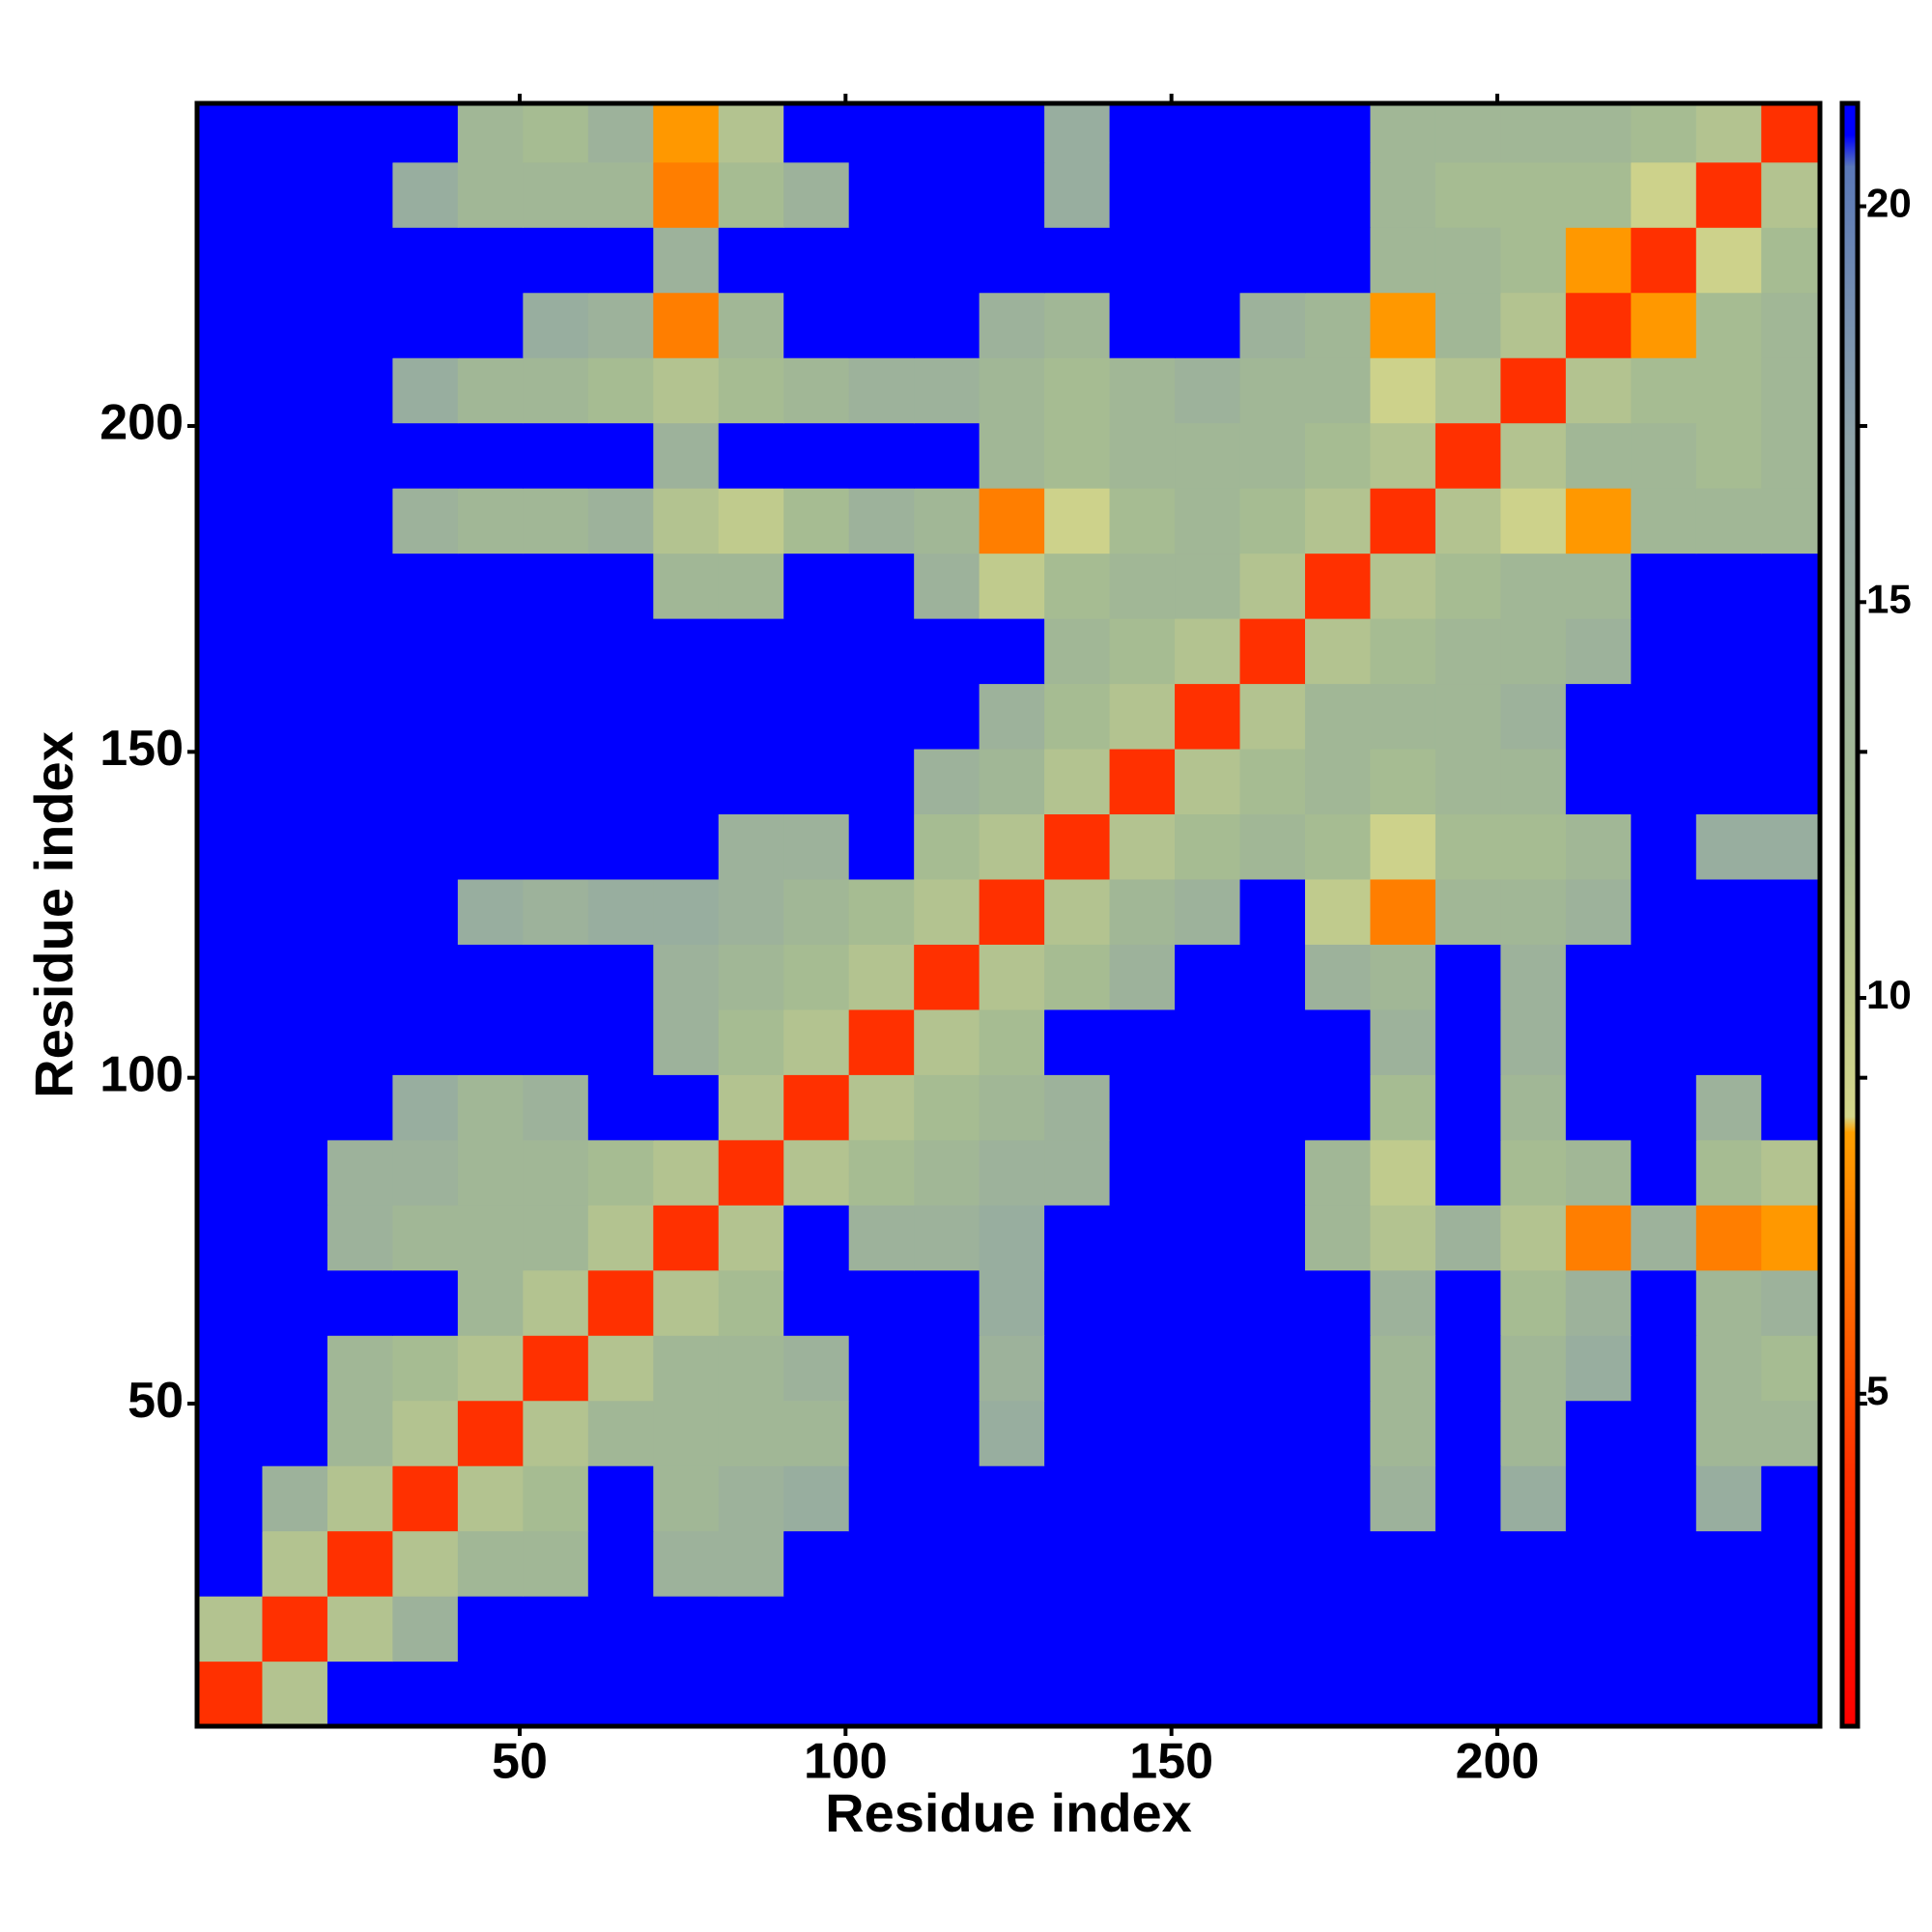  What do you see at coordinates (1889, 995) in the screenshot?
I see `colorbar-tick-label: 10` at bounding box center [1889, 995].